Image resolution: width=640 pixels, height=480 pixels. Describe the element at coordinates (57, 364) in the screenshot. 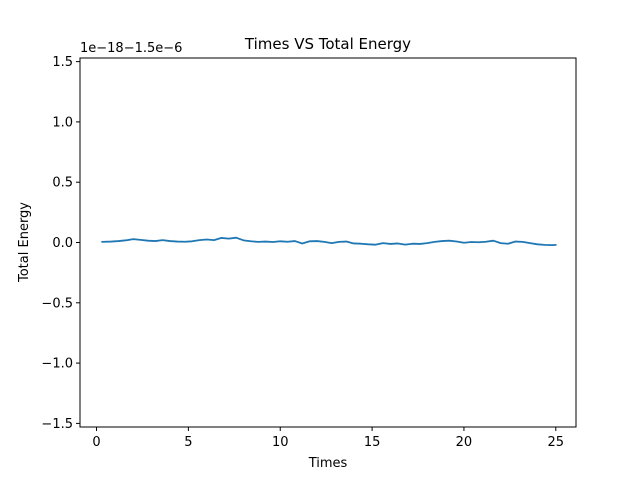

I see `y-tick-label: −1.0` at that location.